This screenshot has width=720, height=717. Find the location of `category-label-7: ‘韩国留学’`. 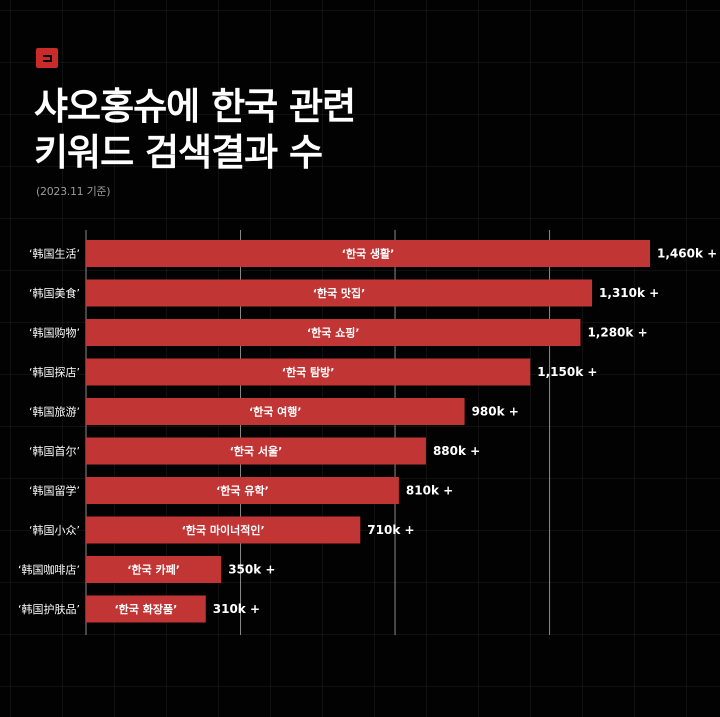

category-label-7: ‘韩国留学’ is located at coordinates (54, 491).